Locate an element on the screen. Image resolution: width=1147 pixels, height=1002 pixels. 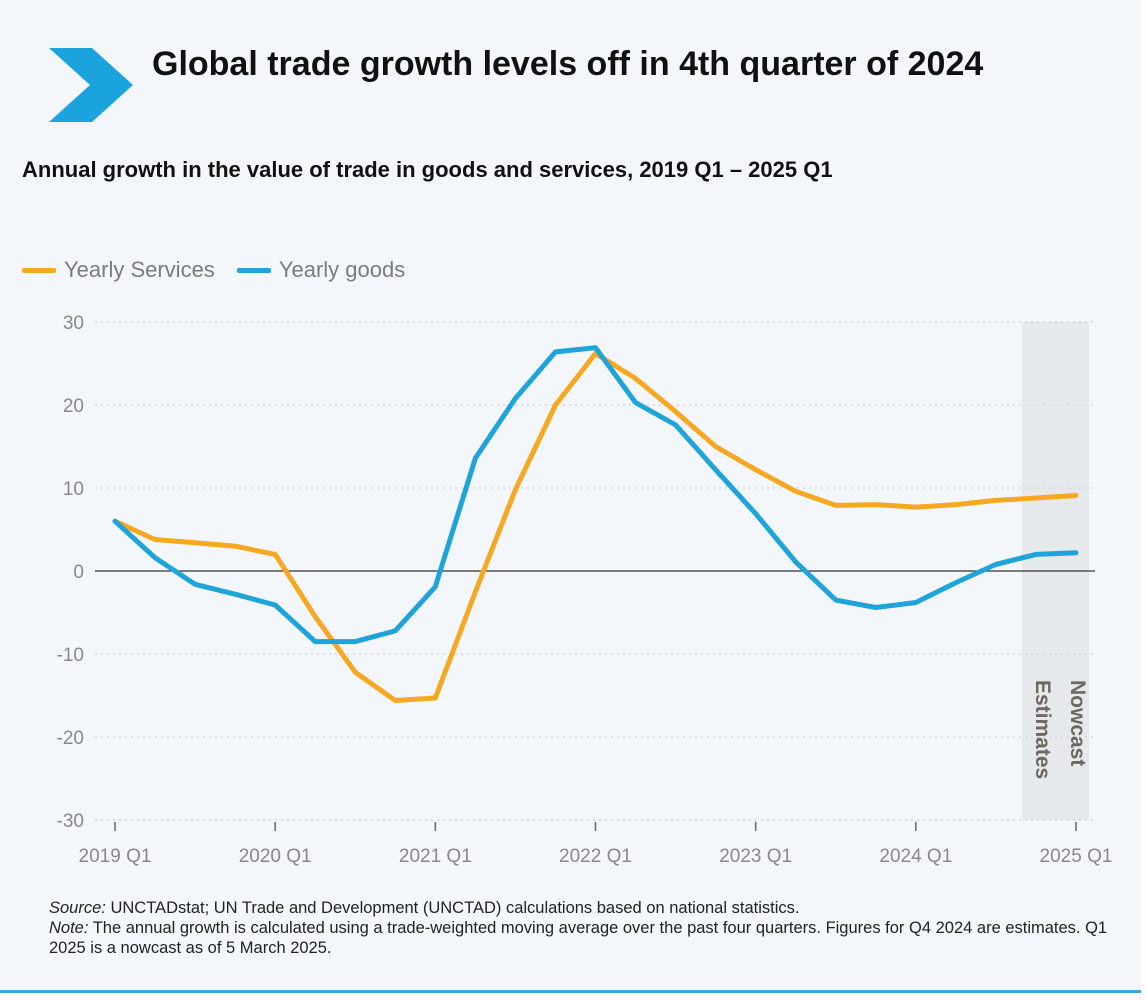
chevron-shape is located at coordinates (91, 85).